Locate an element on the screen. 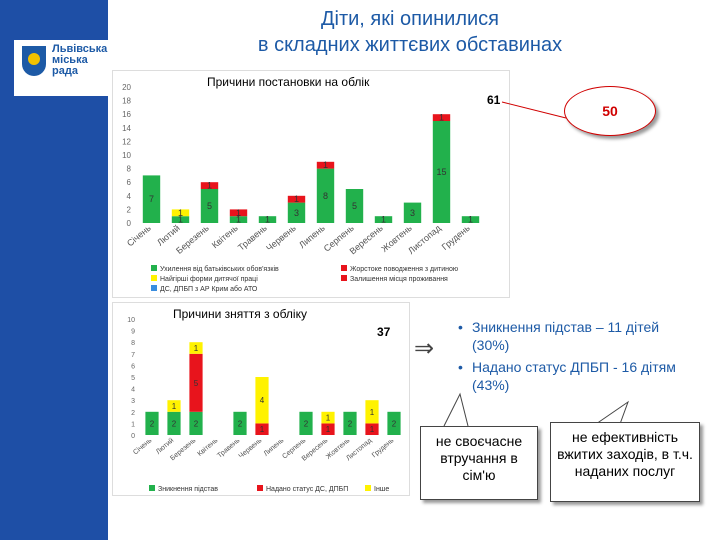  legend-label: Зникнення підстав is located at coordinates (188, 489).